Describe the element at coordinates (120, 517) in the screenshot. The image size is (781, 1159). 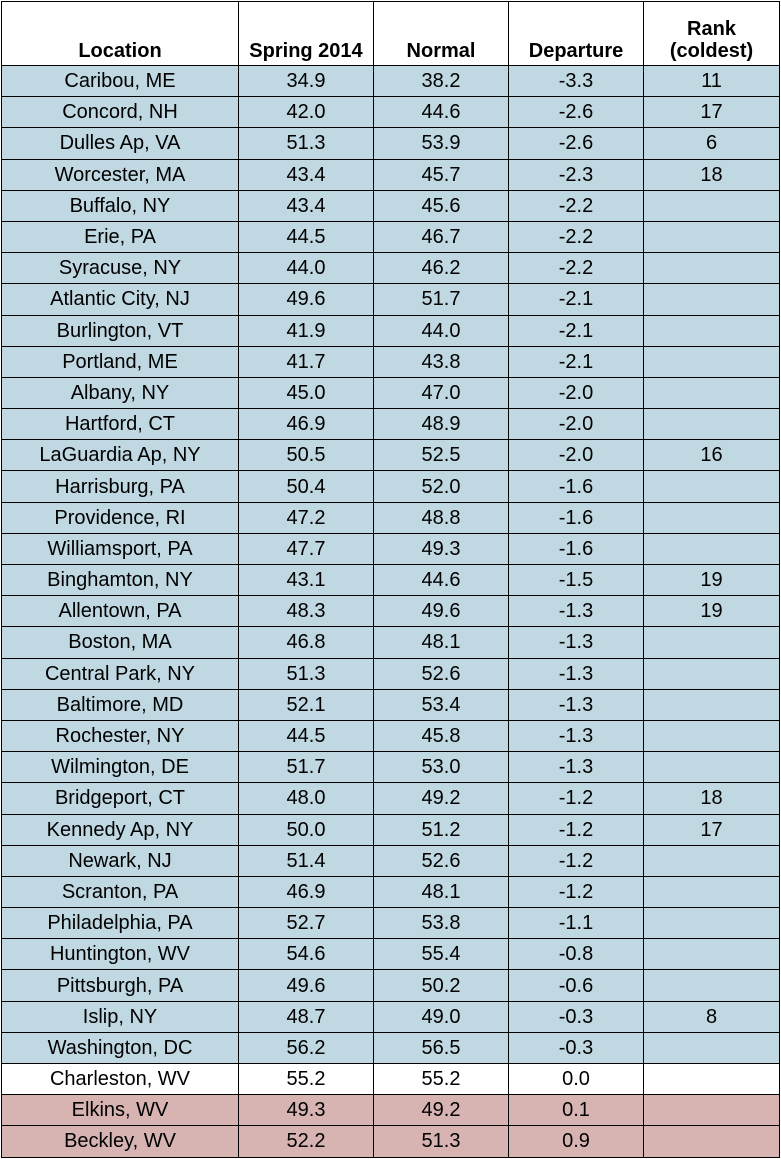
I see `cell-location: Providence, RI` at that location.